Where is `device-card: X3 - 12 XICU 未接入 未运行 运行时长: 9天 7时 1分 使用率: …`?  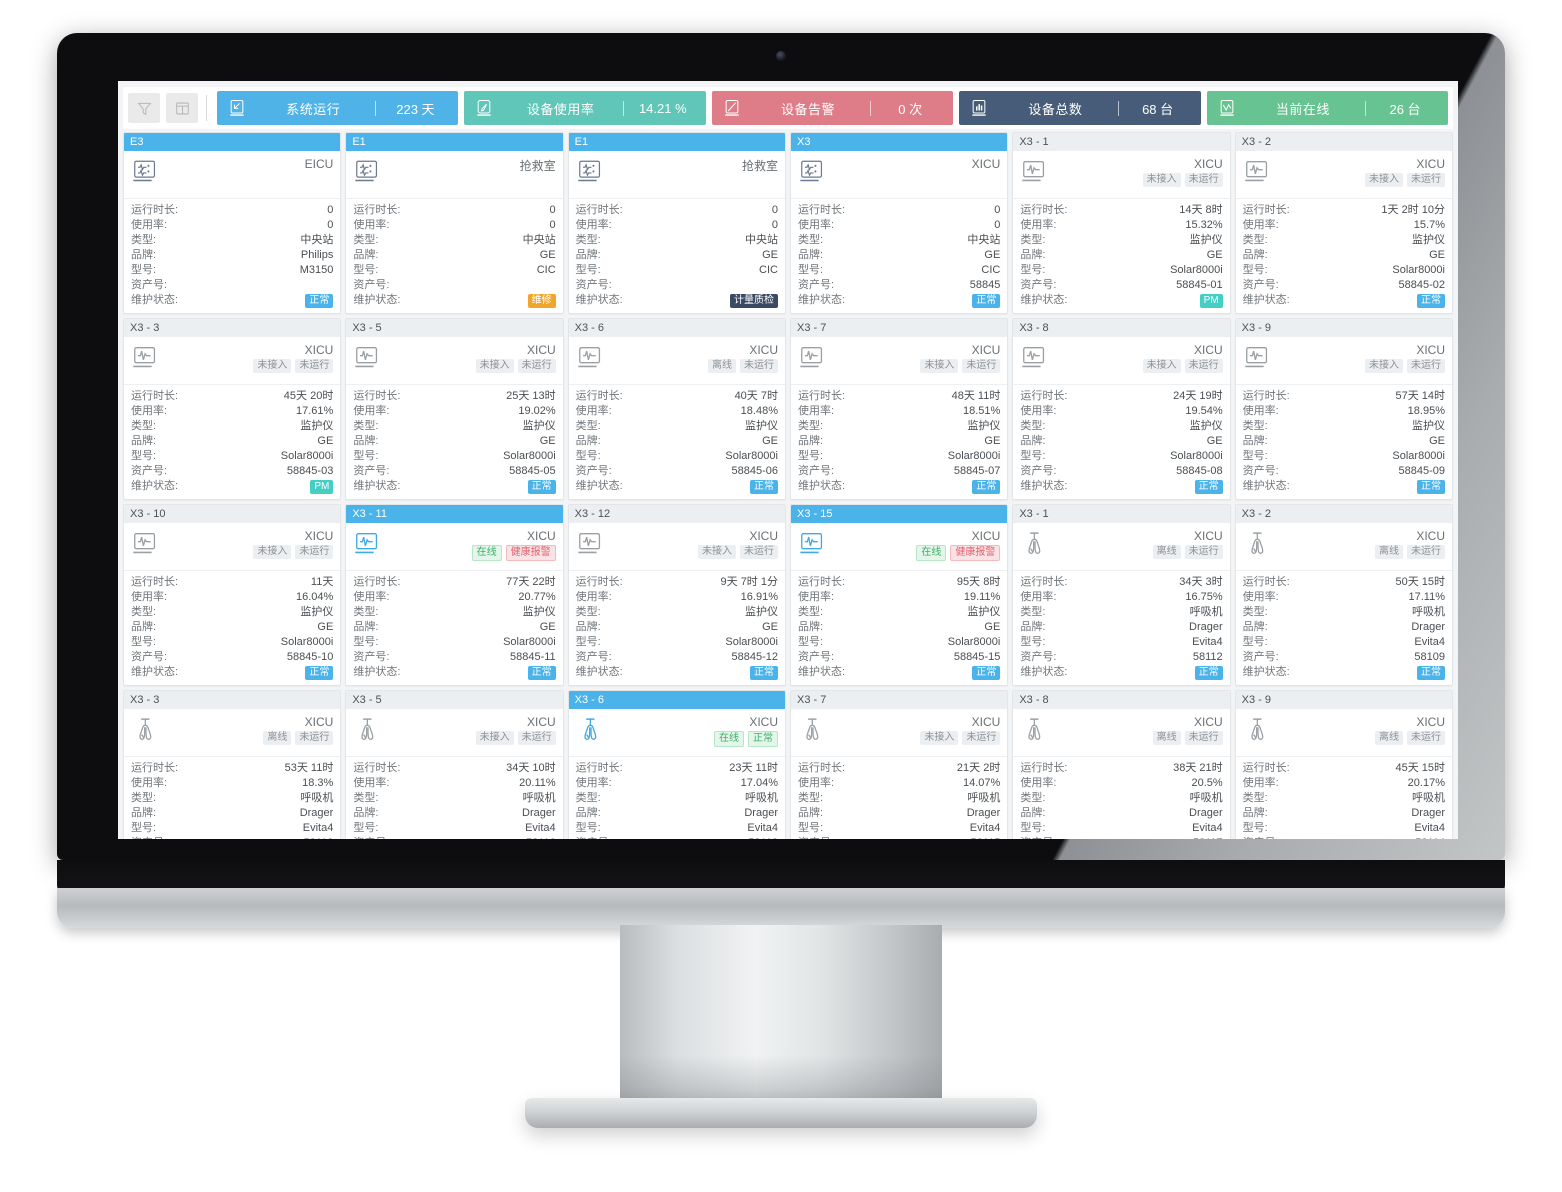 device-card: X3 - 12 XICU 未接入 未运行 运行时长: 9天 7时 1分 使用率: … is located at coordinates (676, 595).